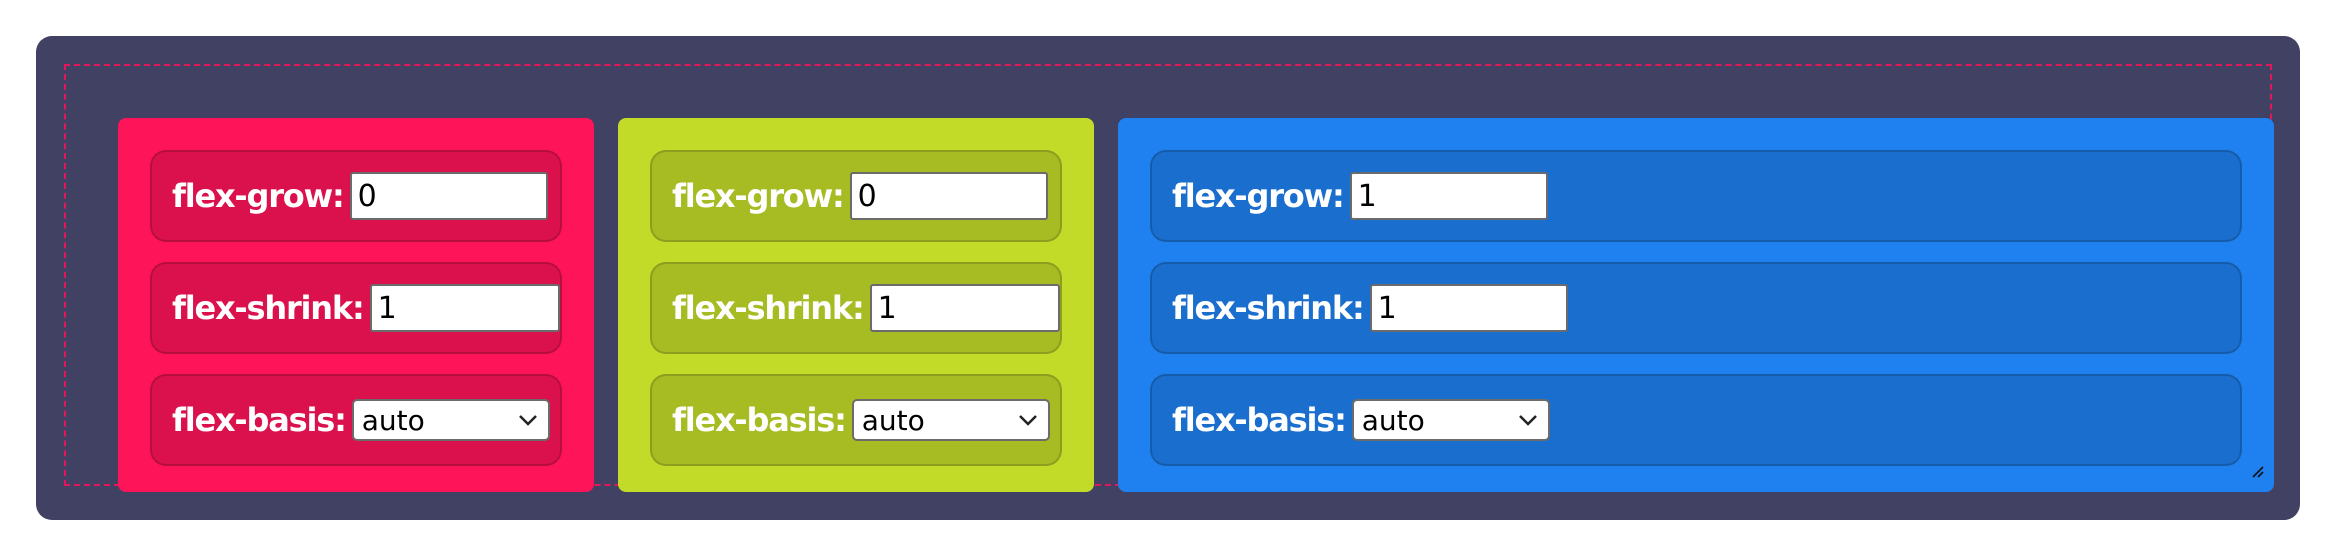  Describe the element at coordinates (1696, 196) in the screenshot. I see `flex-grow-control: flex-grow: 1` at that location.